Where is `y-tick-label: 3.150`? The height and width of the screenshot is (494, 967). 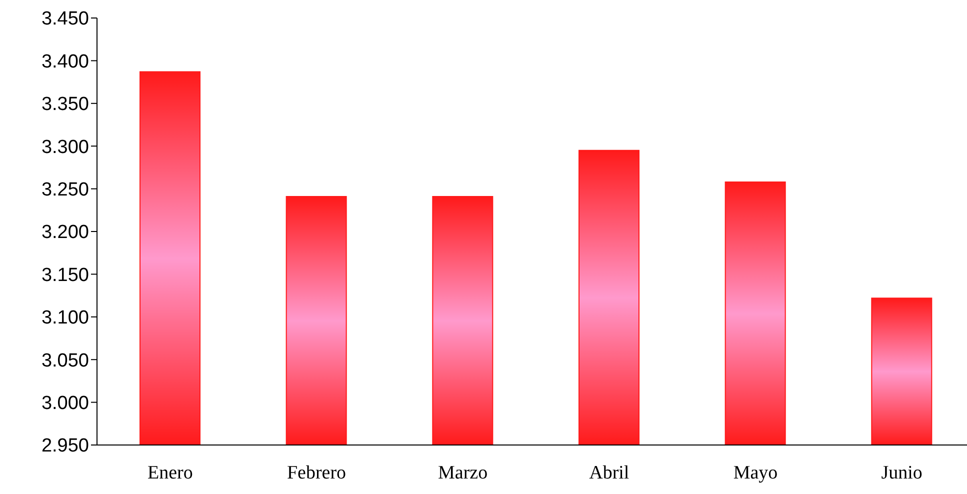
y-tick-label: 3.150 is located at coordinates (65, 275).